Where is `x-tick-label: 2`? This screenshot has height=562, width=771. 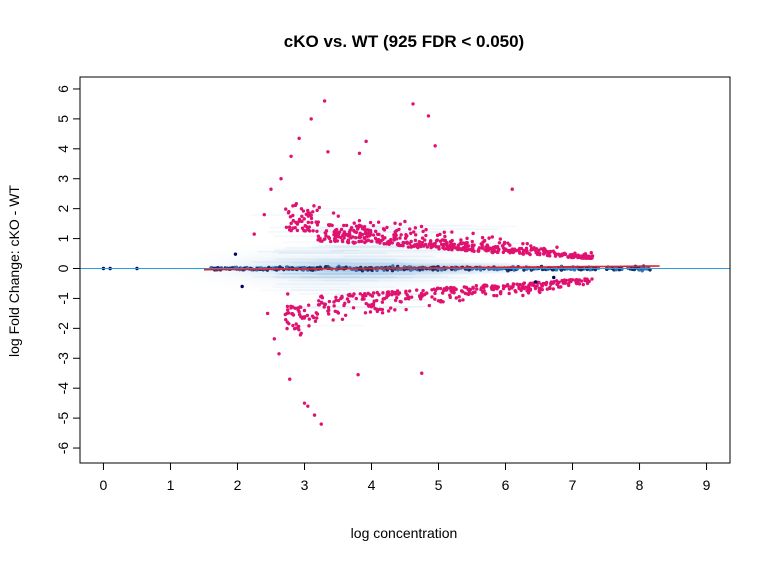
x-tick-label: 2 is located at coordinates (238, 485).